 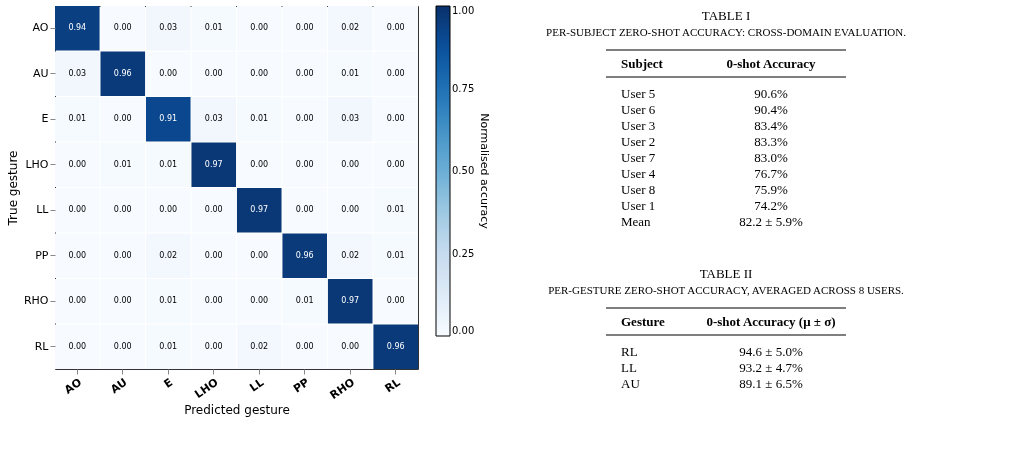 What do you see at coordinates (771, 141) in the screenshot?
I see `text: 83.3%` at bounding box center [771, 141].